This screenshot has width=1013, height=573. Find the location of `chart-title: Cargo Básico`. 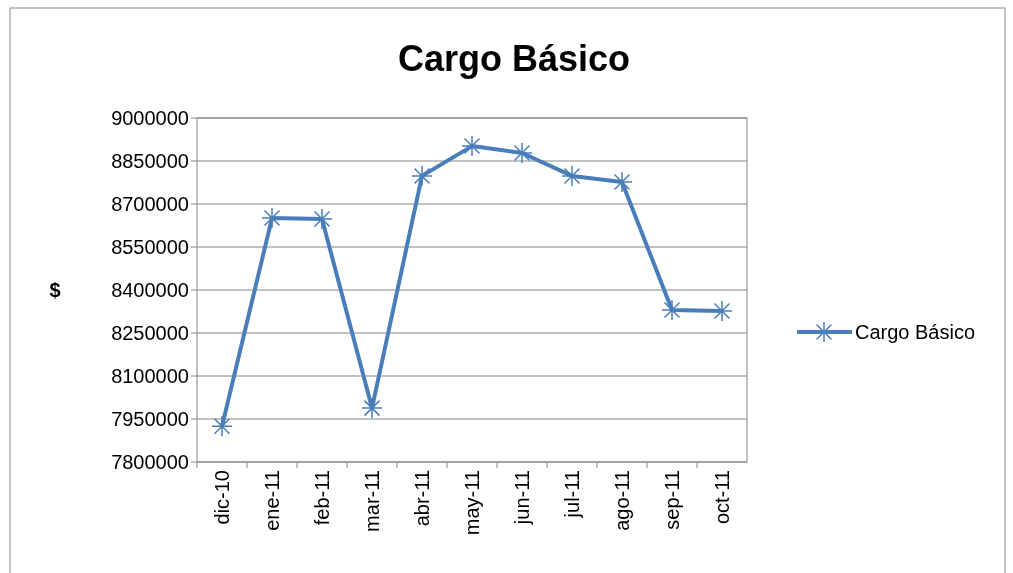

chart-title: Cargo Básico is located at coordinates (514, 58).